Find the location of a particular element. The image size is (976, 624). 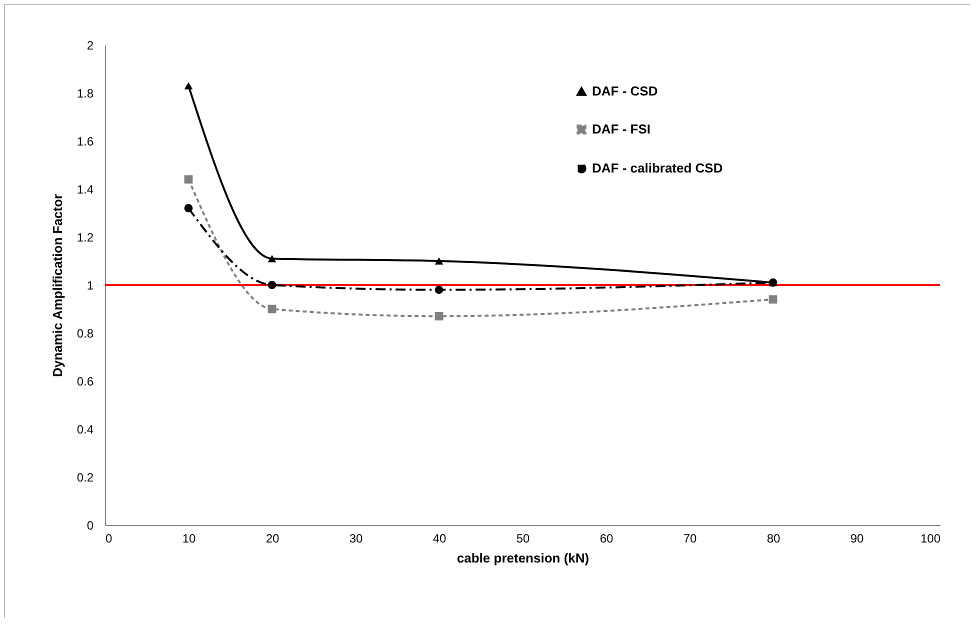

x-tick-label: 10 is located at coordinates (189, 539).